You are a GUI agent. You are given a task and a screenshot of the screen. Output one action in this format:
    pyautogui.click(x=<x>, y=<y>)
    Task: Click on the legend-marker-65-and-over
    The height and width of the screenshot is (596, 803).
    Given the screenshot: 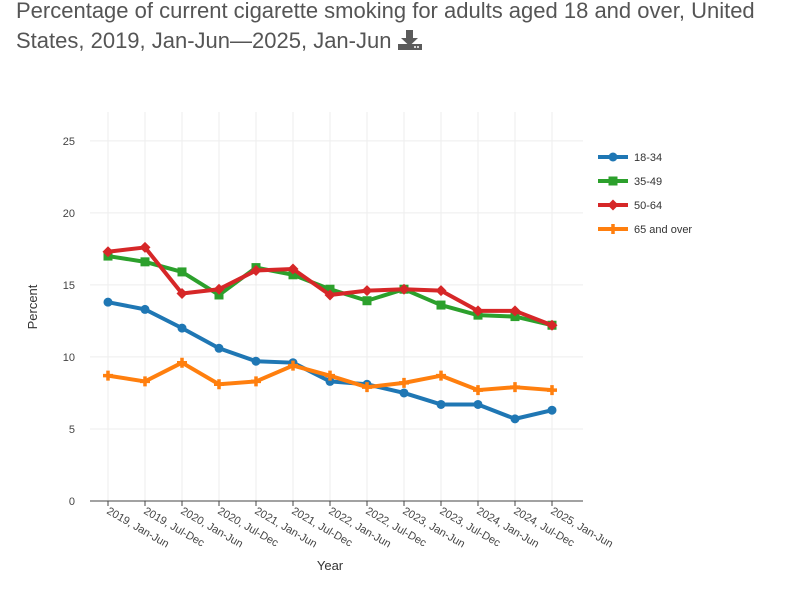 What is the action you would take?
    pyautogui.click(x=613, y=229)
    